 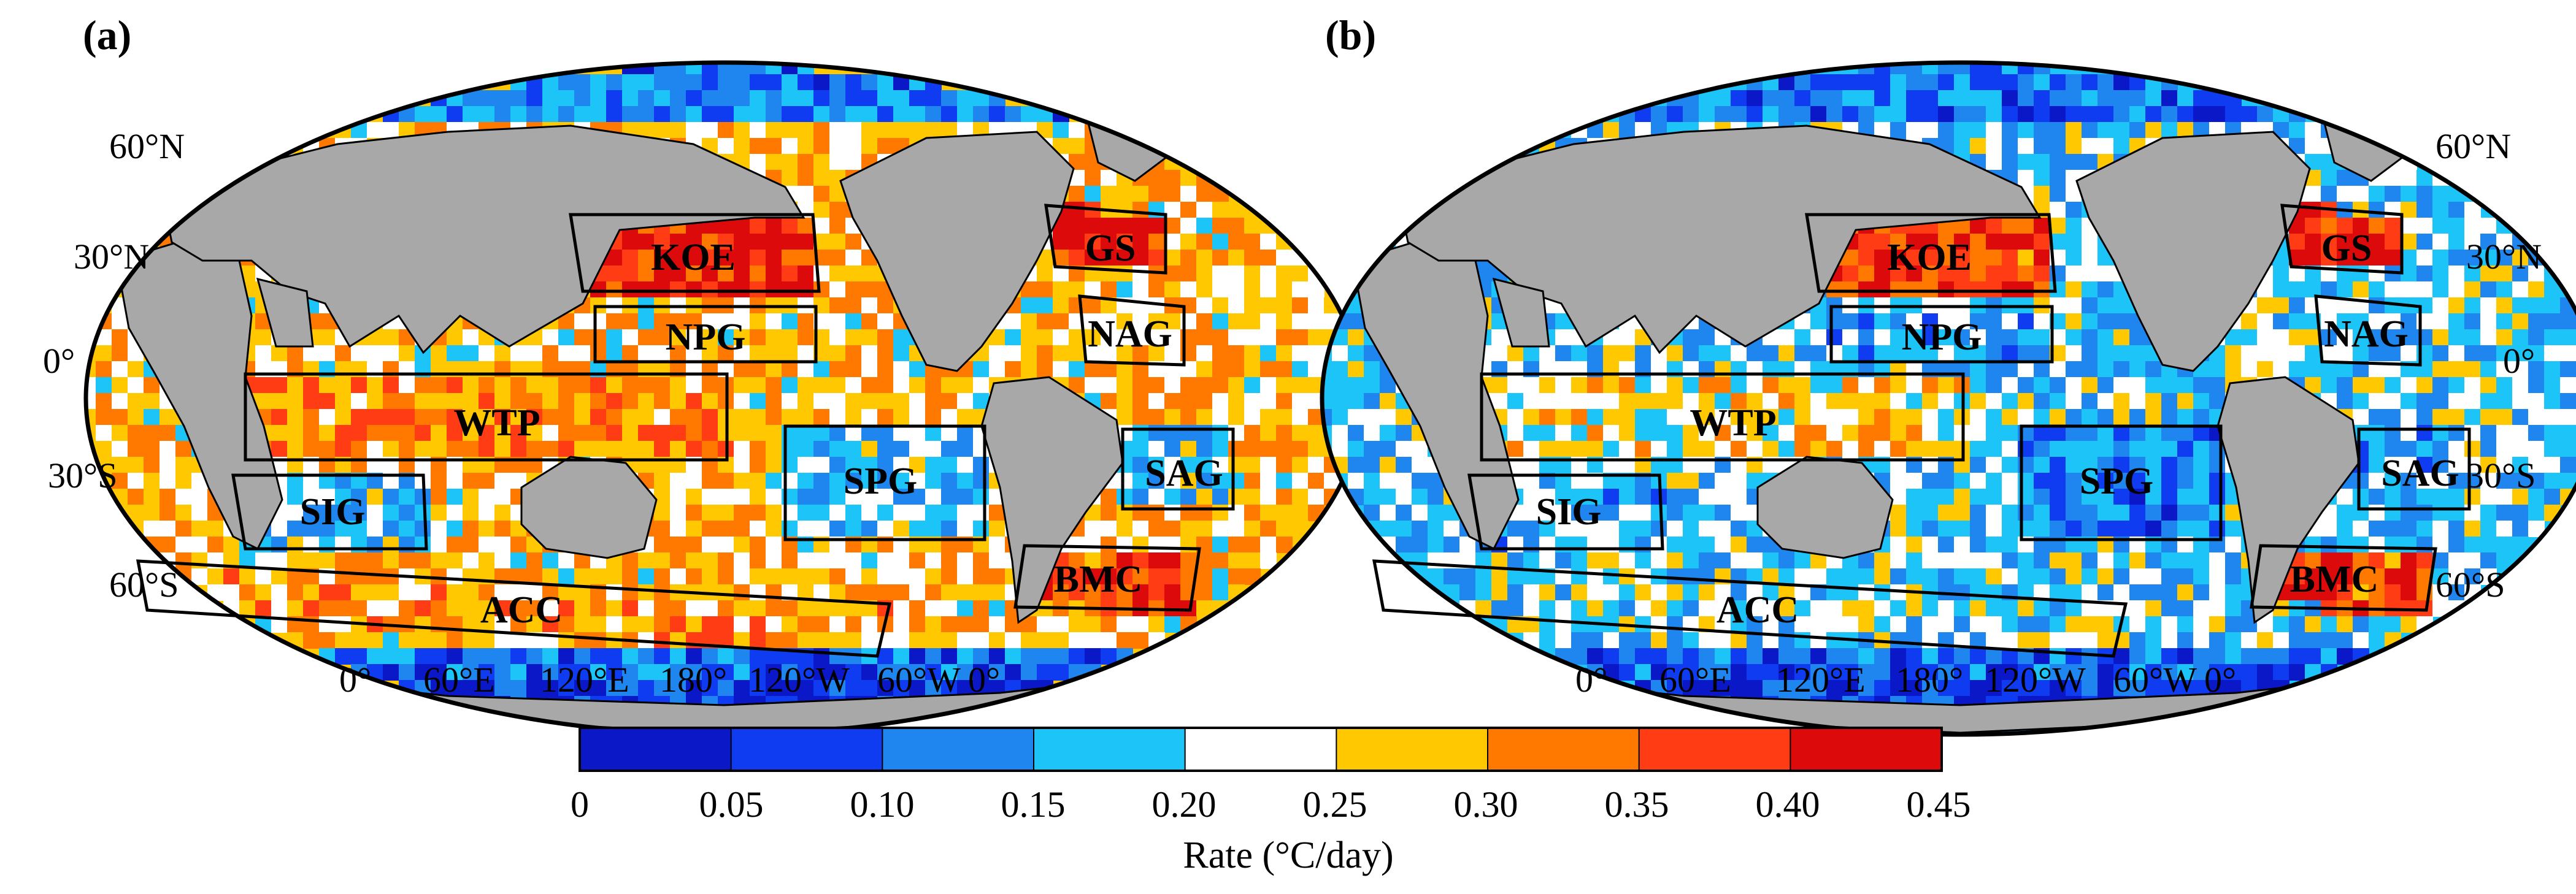 I want to click on colorbar-tick-label: 0.05, so click(x=731, y=804).